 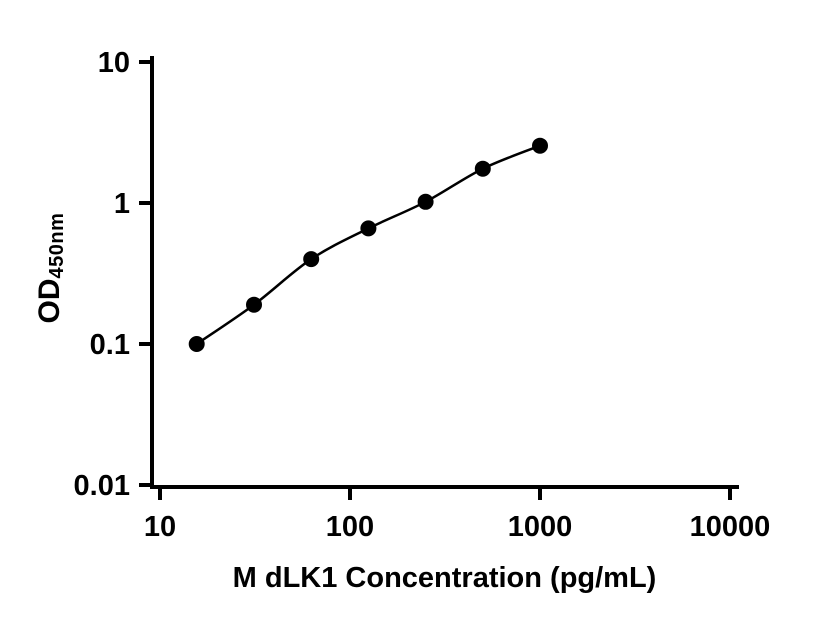 I want to click on y-tick-label: 1, so click(x=122, y=204).